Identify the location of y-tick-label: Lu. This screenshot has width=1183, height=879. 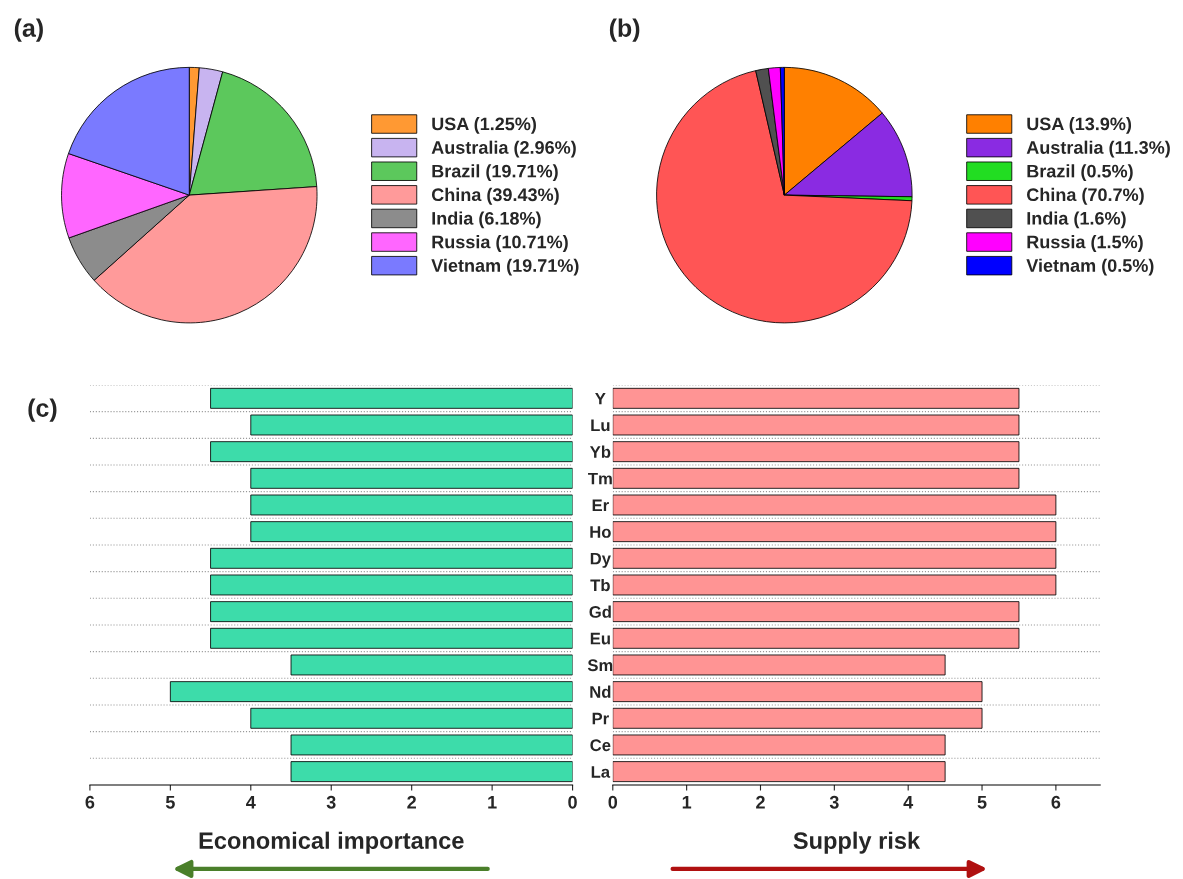
(600, 425).